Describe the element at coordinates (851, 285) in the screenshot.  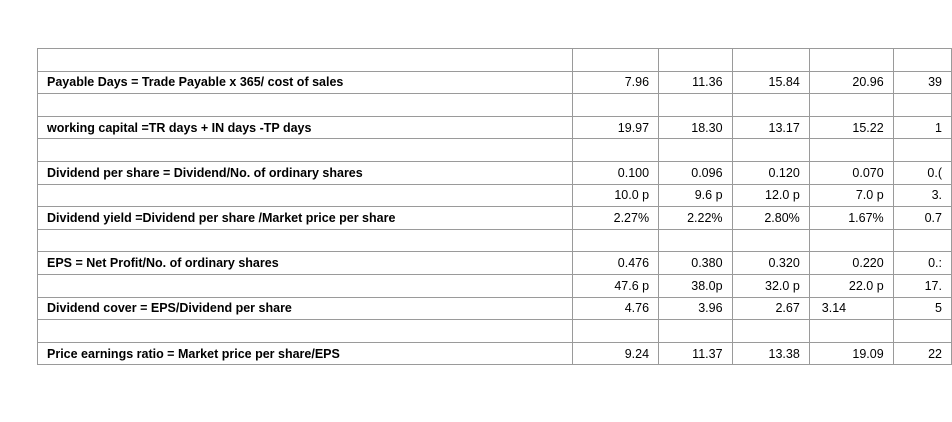
I see `value-cell: 22.0 p` at that location.